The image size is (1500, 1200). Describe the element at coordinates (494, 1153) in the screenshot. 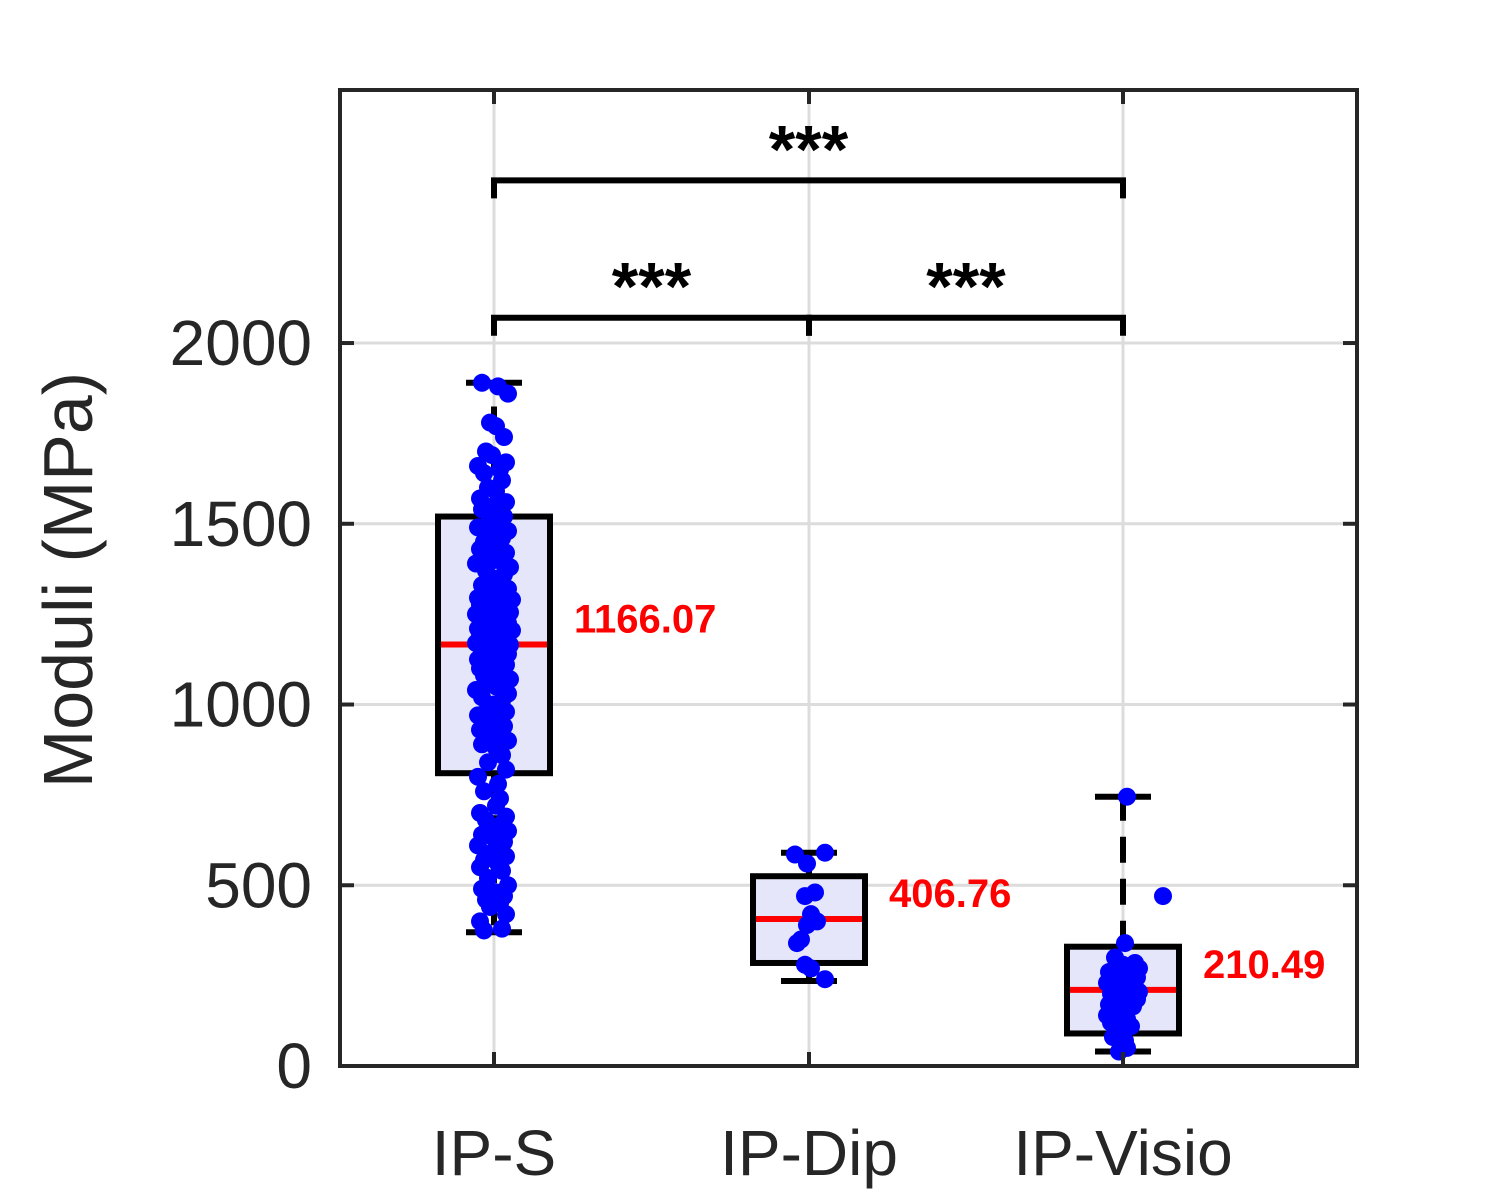

I see `x-tick-label: IP-S` at that location.